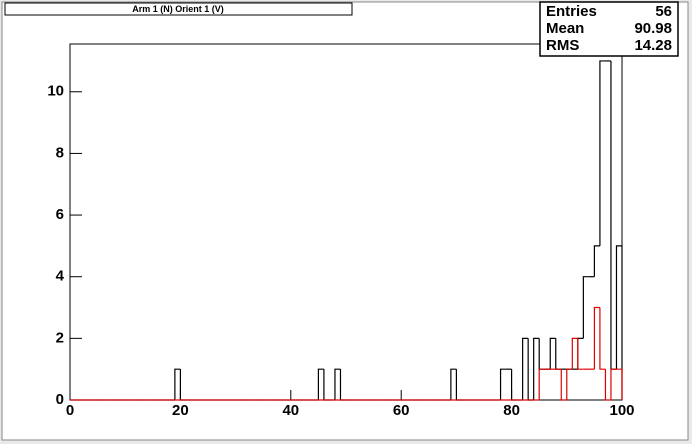  I want to click on stat-value: 56, so click(663, 11).